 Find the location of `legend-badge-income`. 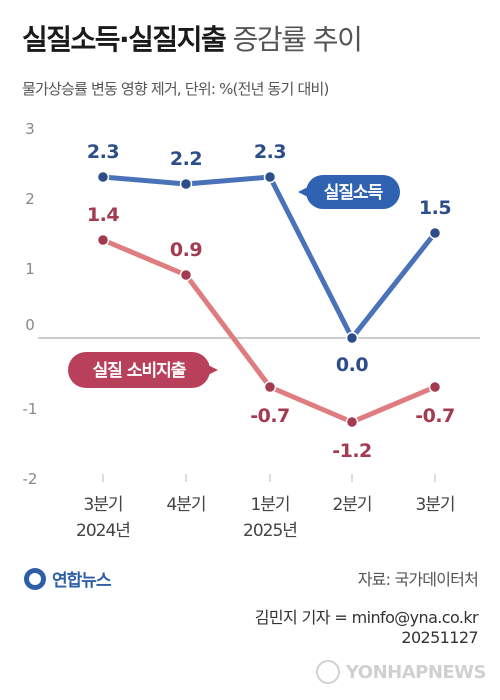

legend-badge-income is located at coordinates (353, 192).